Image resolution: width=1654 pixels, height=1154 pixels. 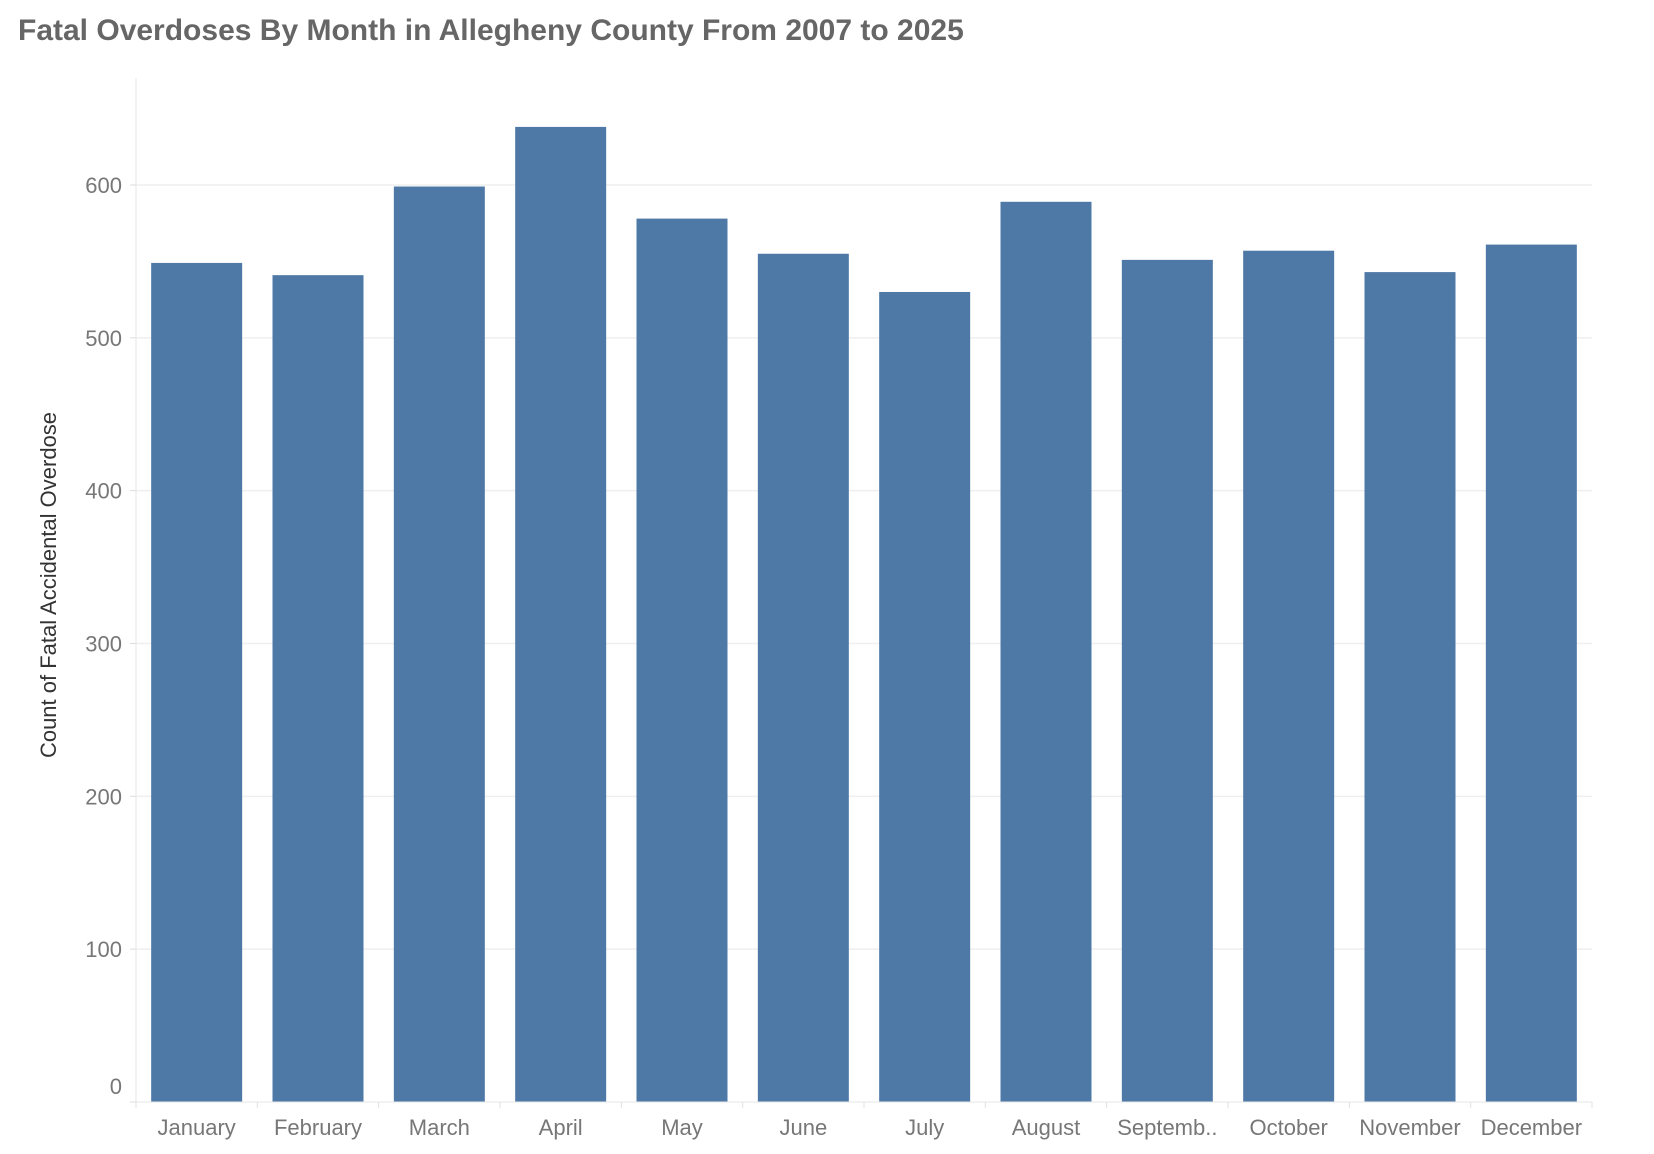 What do you see at coordinates (116, 1086) in the screenshot?
I see `y-tick-label: 0` at bounding box center [116, 1086].